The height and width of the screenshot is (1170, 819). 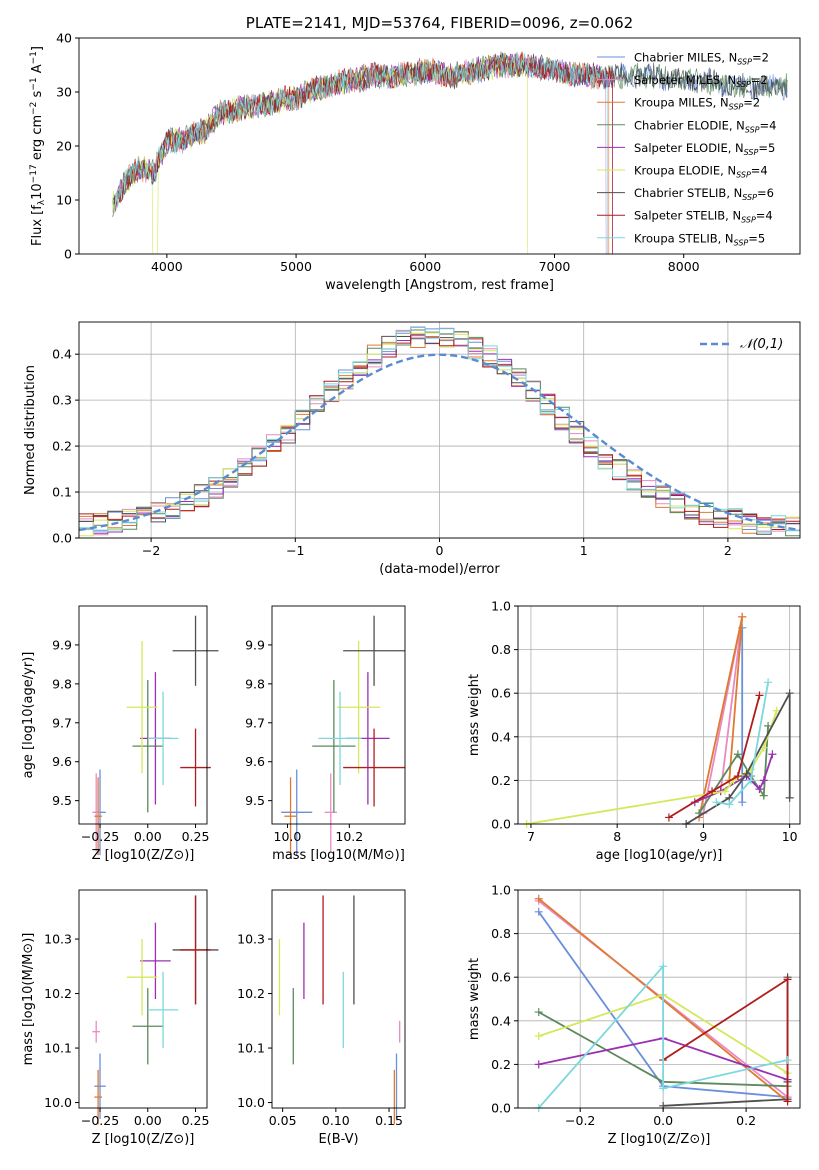 What do you see at coordinates (255, 644) in the screenshot?
I see `y-tick-label: 9.9` at bounding box center [255, 644].